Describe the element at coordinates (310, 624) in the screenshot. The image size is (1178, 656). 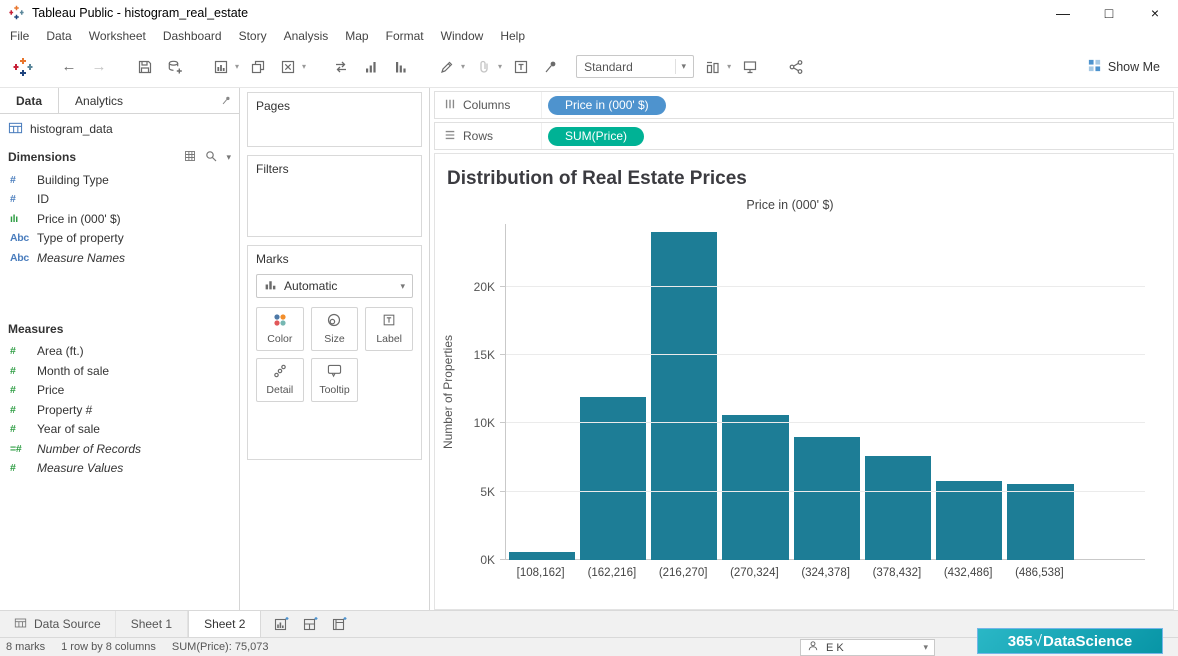
I see `new-dashboard-tab-icon` at that location.